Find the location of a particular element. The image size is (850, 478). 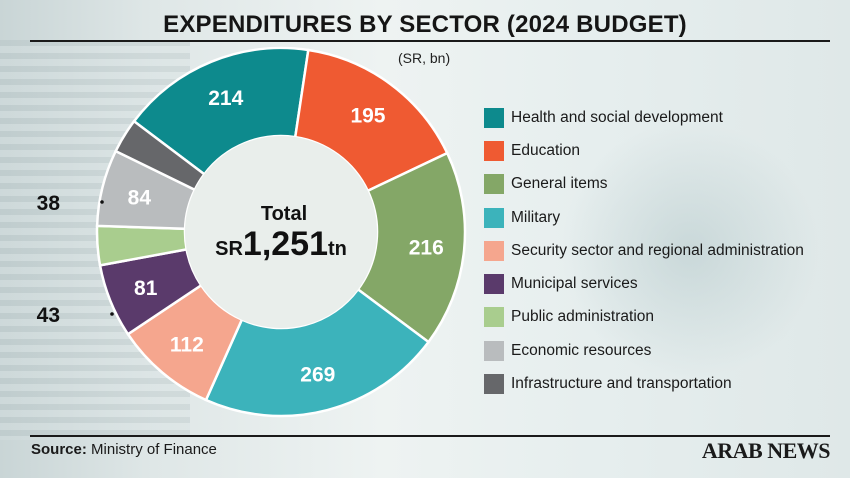

legend-item-economic-resources: Economic resources is located at coordinates (644, 350).